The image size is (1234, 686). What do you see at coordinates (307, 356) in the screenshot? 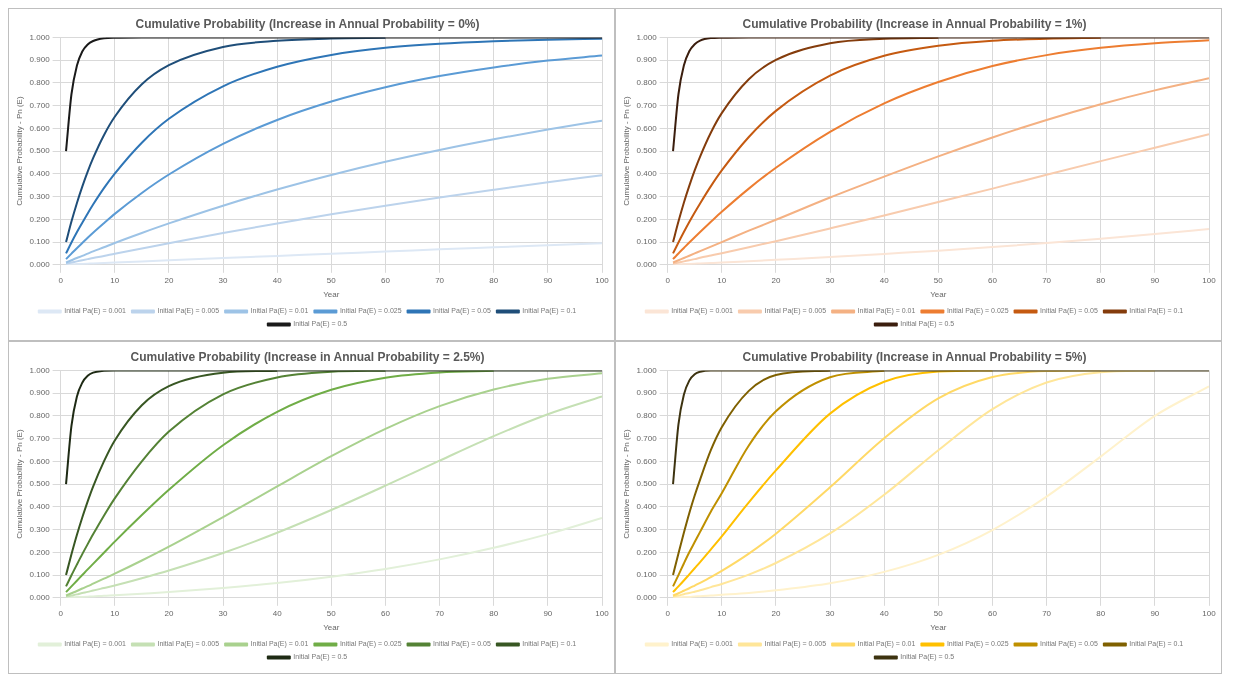
I see `chart-title: Cumulative Probability (Increase in Annual Probability = 2.5%)` at bounding box center [307, 356].